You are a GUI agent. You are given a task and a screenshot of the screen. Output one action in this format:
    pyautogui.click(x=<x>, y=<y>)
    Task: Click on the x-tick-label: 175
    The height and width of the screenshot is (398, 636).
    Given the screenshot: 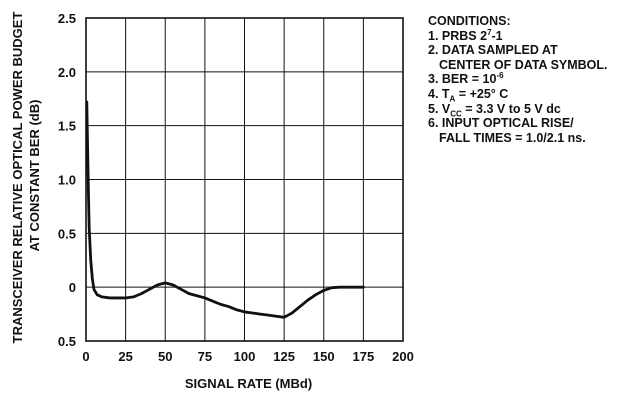 What is the action you would take?
    pyautogui.click(x=364, y=356)
    